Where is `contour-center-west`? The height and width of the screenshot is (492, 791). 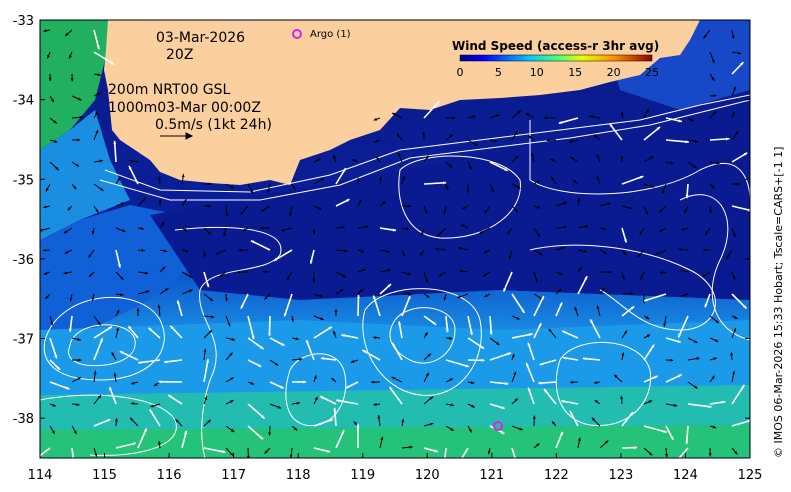 contour-center-west is located at coordinates (228, 342).